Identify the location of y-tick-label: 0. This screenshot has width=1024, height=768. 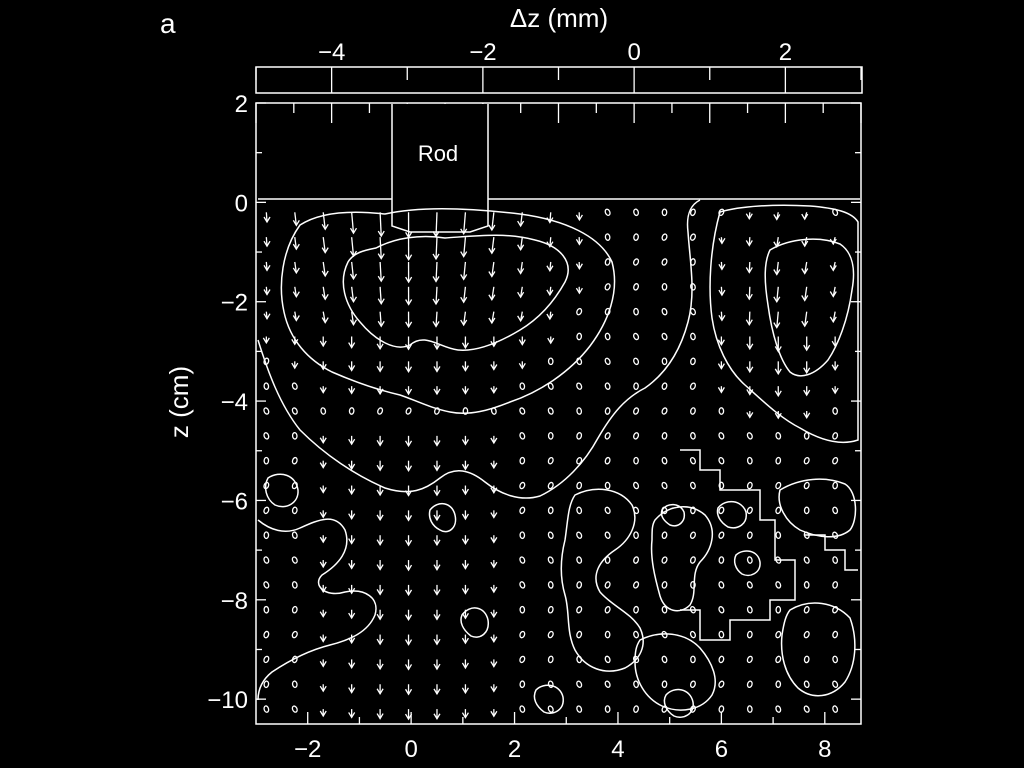
(241, 203).